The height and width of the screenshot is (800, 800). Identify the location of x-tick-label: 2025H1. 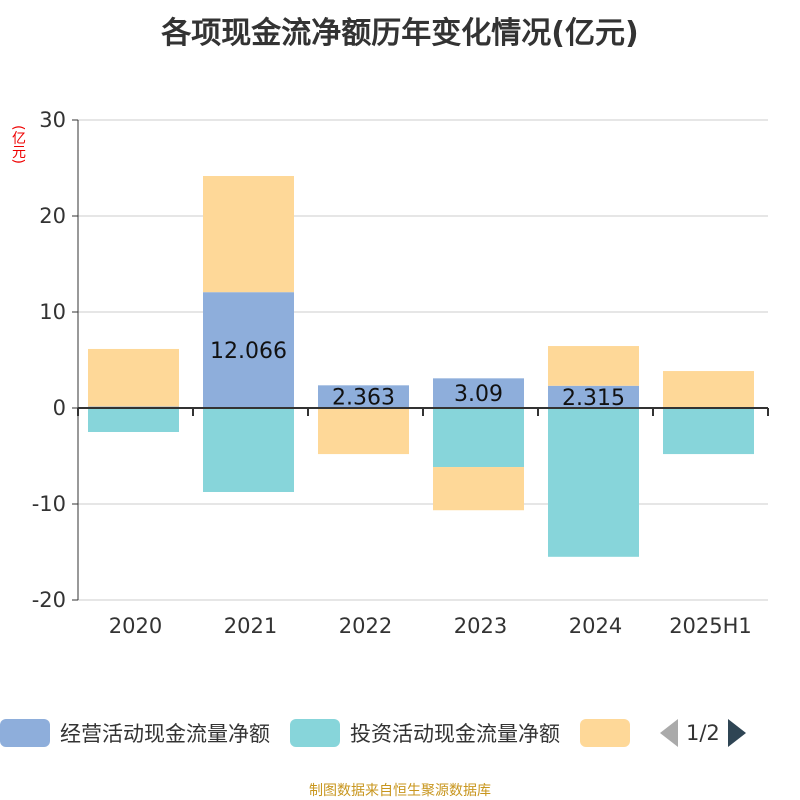
(710, 626).